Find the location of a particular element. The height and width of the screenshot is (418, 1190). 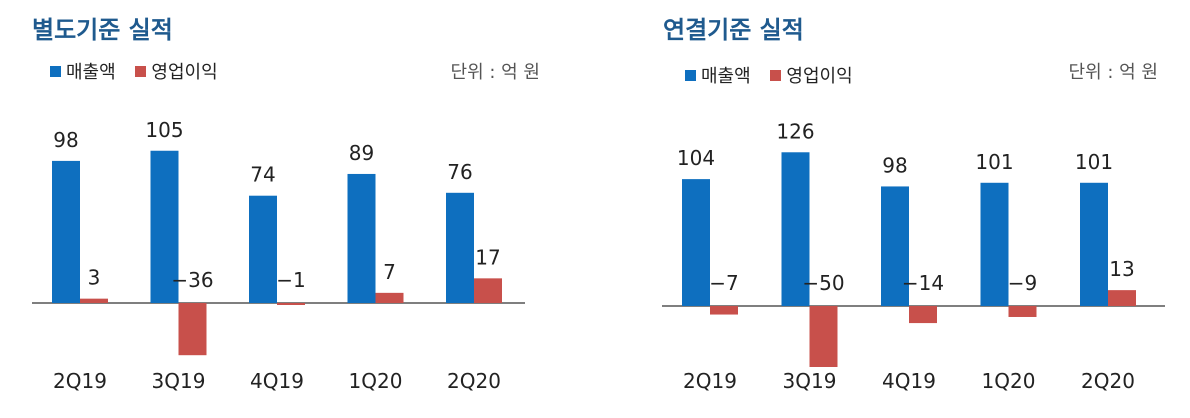

left-chart-unit: 단위 : 억 원 is located at coordinates (495, 72).